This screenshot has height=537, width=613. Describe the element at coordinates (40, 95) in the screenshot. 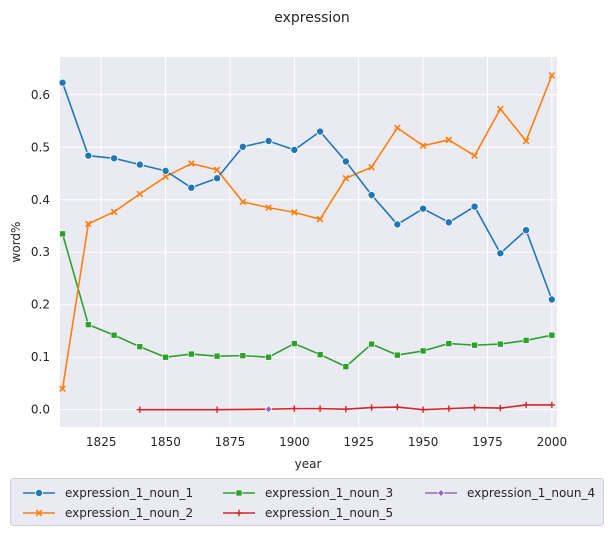

I see `y-tick-label: 0.6` at that location.